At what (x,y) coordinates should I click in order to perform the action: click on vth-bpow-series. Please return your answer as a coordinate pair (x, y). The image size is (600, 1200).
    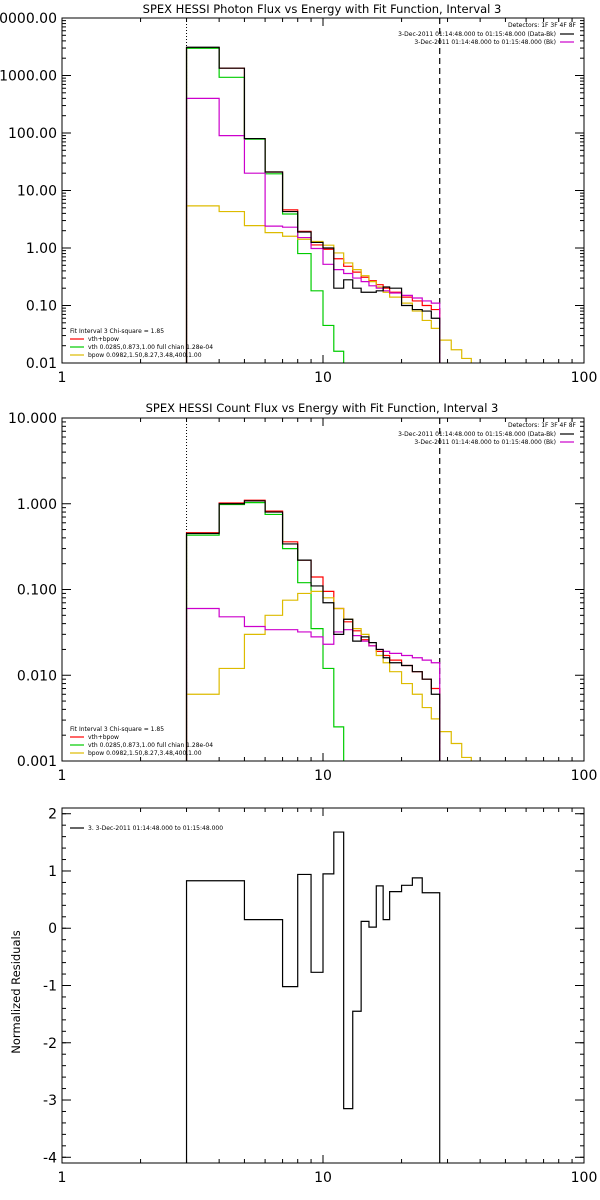
    Looking at the image, I should click on (313, 630).